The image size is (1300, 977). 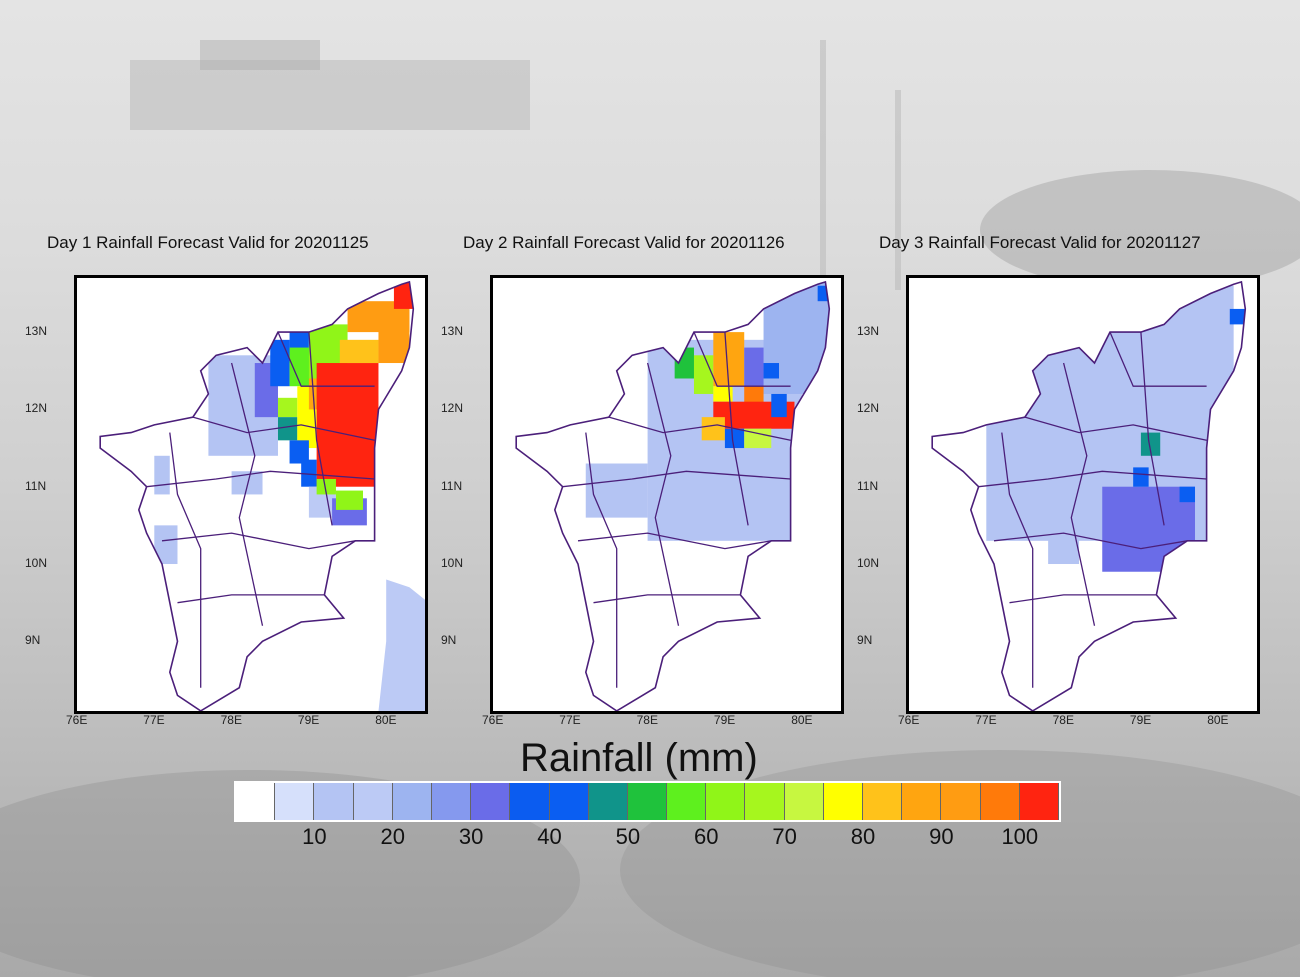 I want to click on colorbar-label: 70, so click(x=784, y=836).